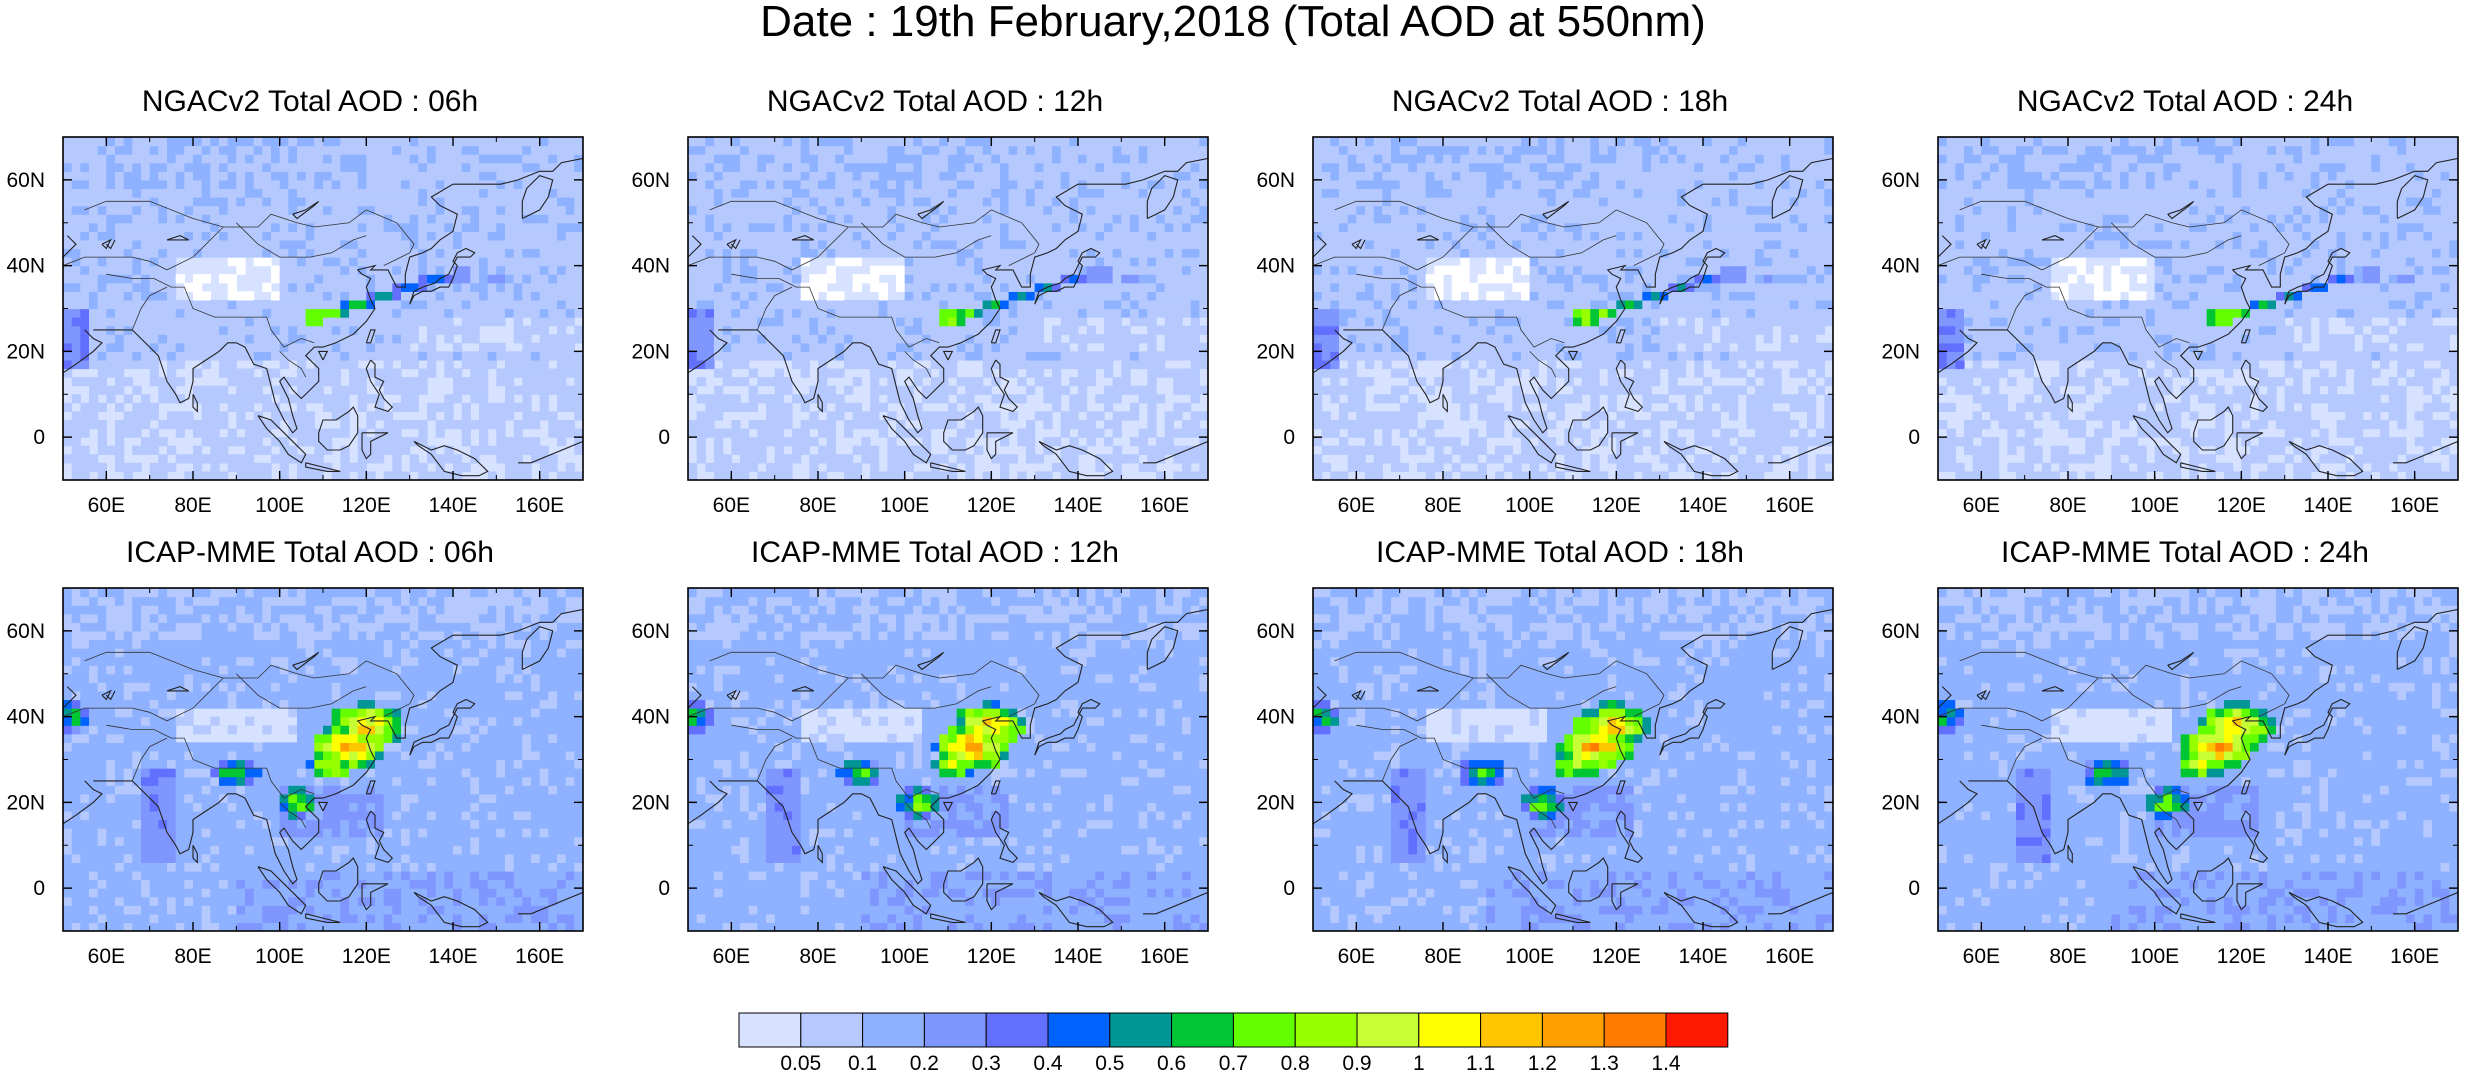 The width and height of the screenshot is (2466, 1072). What do you see at coordinates (924, 1062) in the screenshot?
I see `colorbar-label: 0.2` at bounding box center [924, 1062].